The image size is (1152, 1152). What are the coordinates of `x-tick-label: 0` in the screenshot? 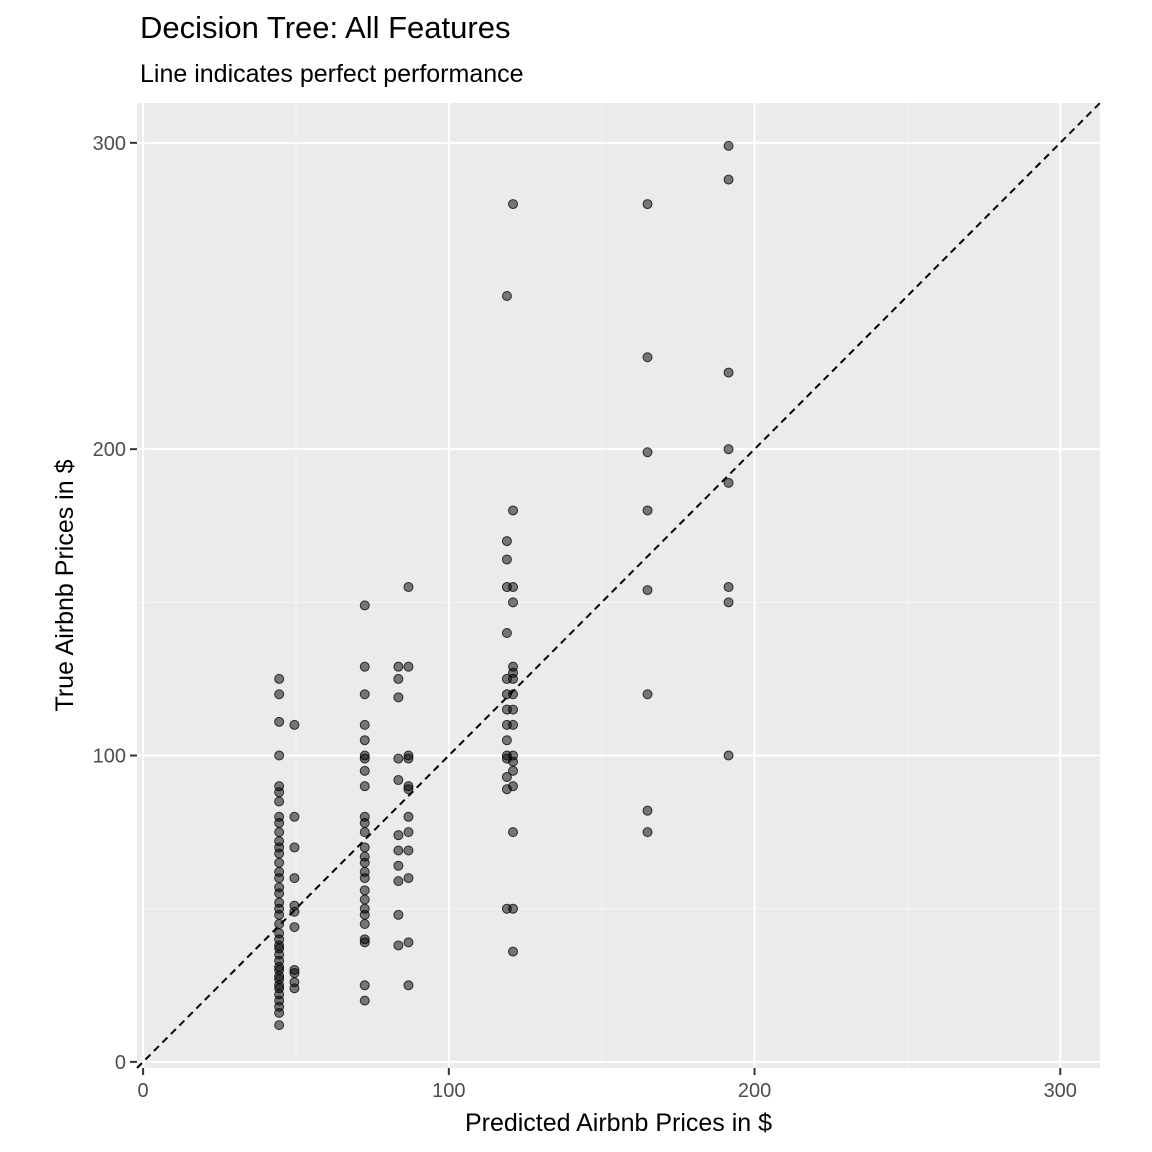 It's located at (143, 1091).